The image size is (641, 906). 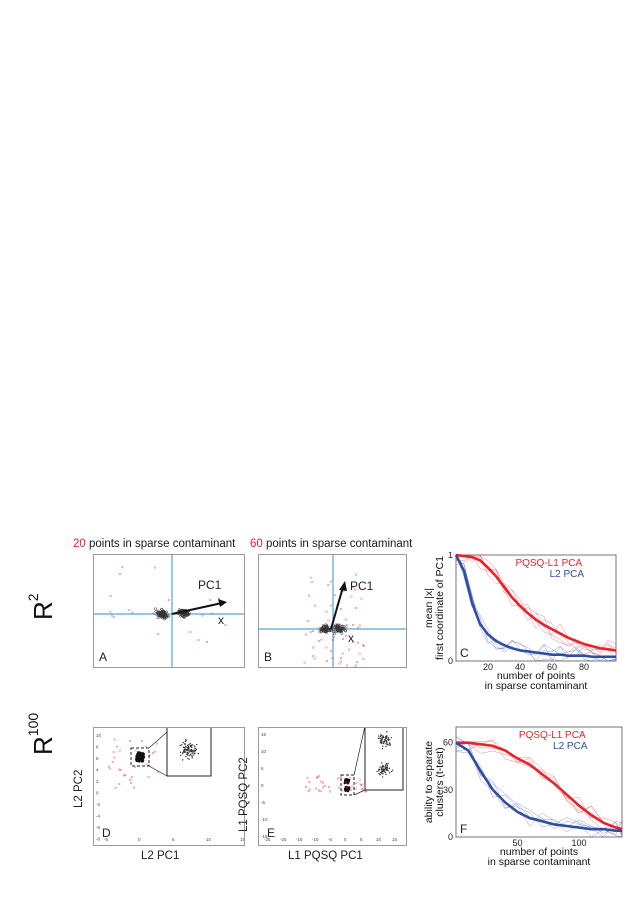 What do you see at coordinates (548, 563) in the screenshot?
I see `legend-entry: PQSQ-L1 PCA` at bounding box center [548, 563].